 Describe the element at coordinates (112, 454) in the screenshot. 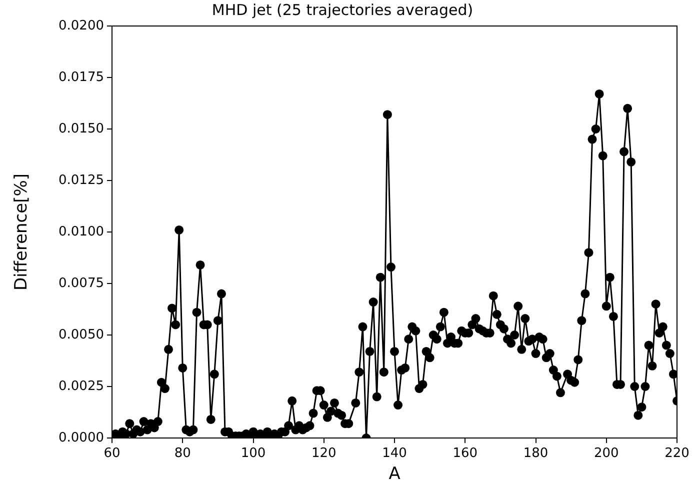

I see `x-tick-label: 60` at that location.